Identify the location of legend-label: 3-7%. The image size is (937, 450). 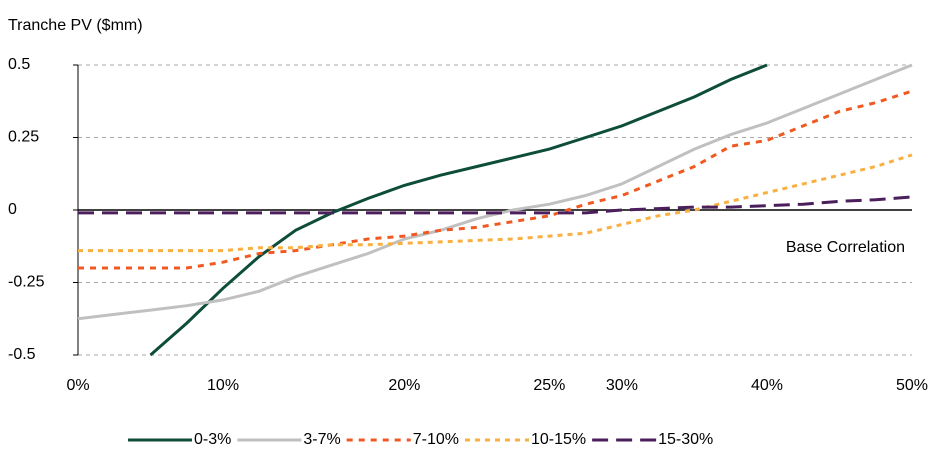
(321, 439).